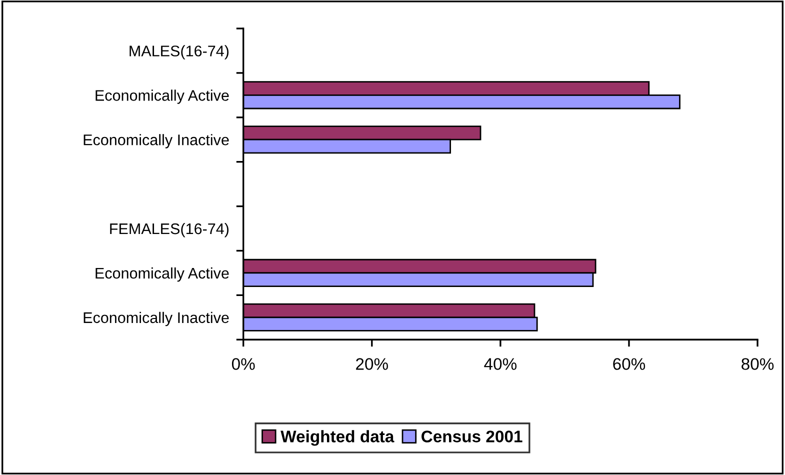  Describe the element at coordinates (179, 52) in the screenshot. I see `y-tick-label: MALES(16-74)` at that location.